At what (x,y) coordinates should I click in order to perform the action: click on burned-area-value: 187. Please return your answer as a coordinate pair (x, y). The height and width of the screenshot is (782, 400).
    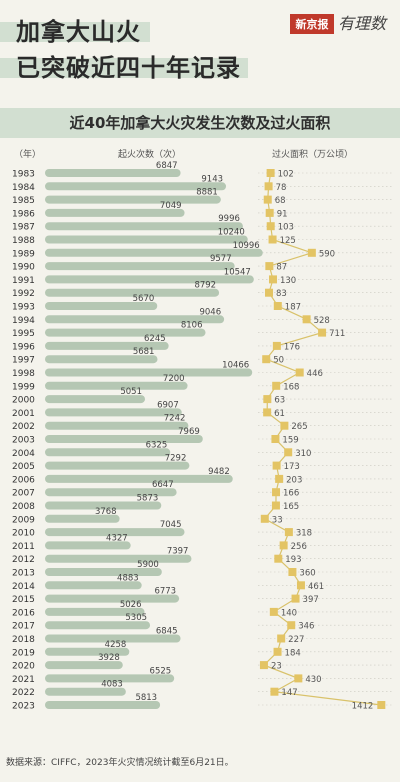
    Looking at the image, I should click on (293, 308).